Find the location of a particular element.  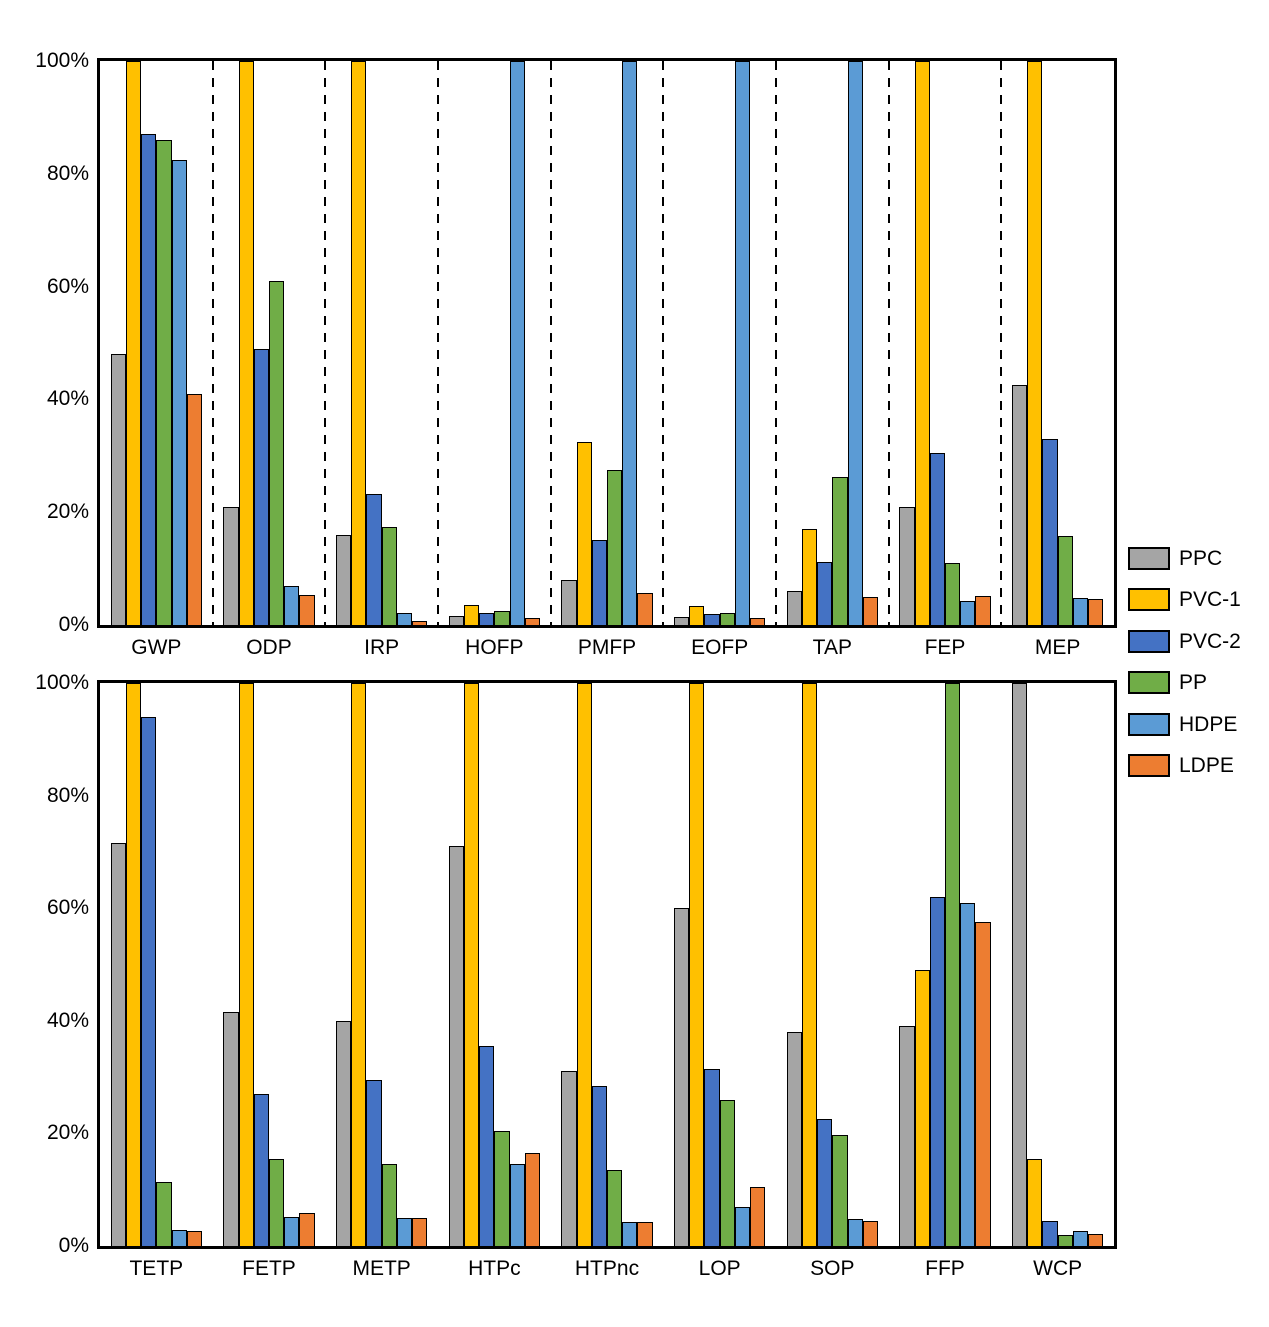

legend-swatch-pvc2 is located at coordinates (1149, 641).